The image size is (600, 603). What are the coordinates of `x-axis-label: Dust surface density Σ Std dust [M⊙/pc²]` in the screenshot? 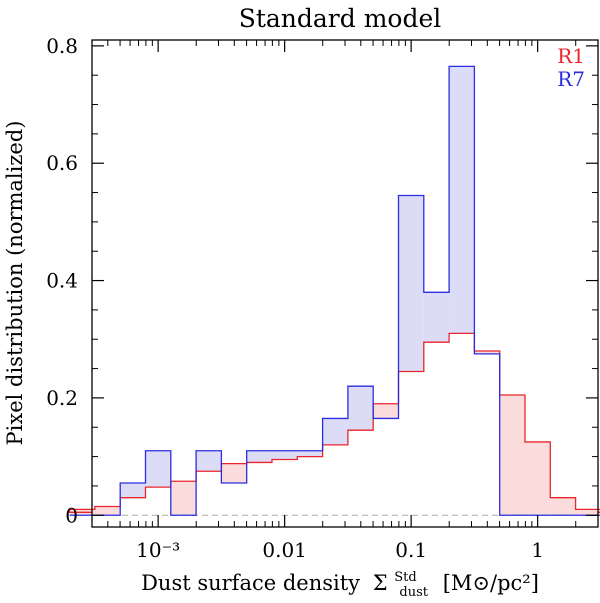 It's located at (340, 581).